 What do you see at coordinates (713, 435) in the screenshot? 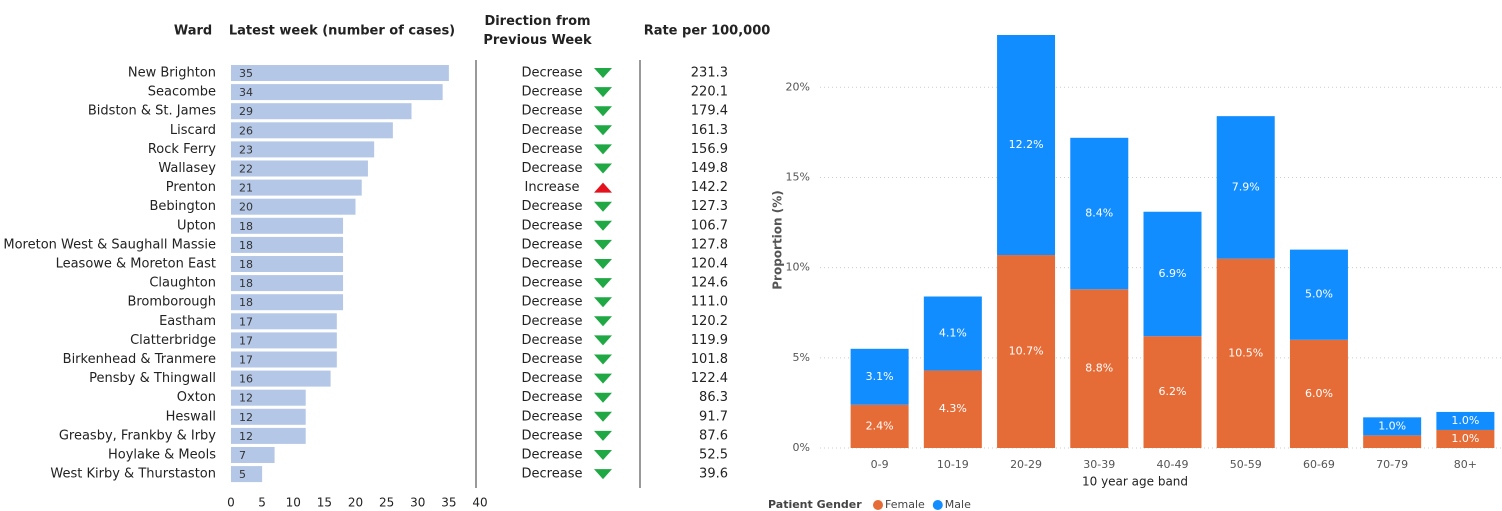
I see `rate-label: 87.6` at bounding box center [713, 435].